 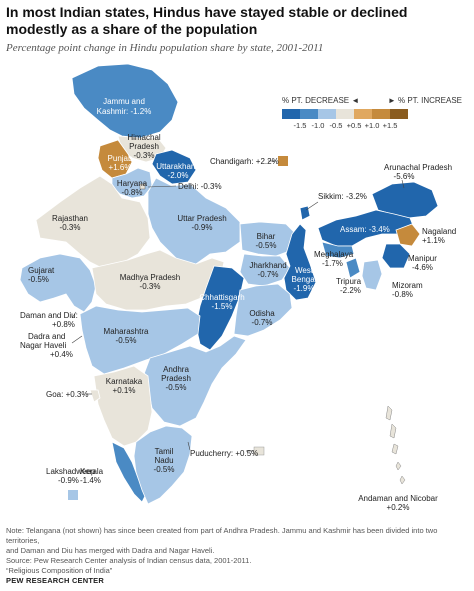 What do you see at coordinates (283, 161) in the screenshot?
I see `state-chandigarh` at bounding box center [283, 161].